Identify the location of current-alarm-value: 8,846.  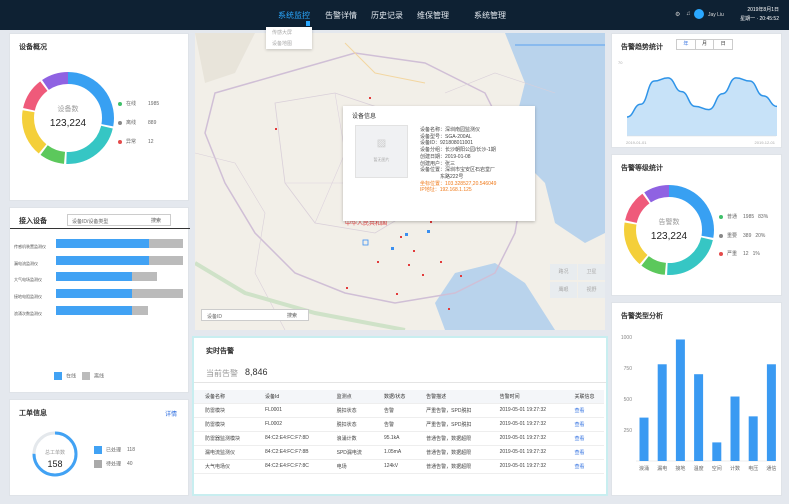
(256, 372).